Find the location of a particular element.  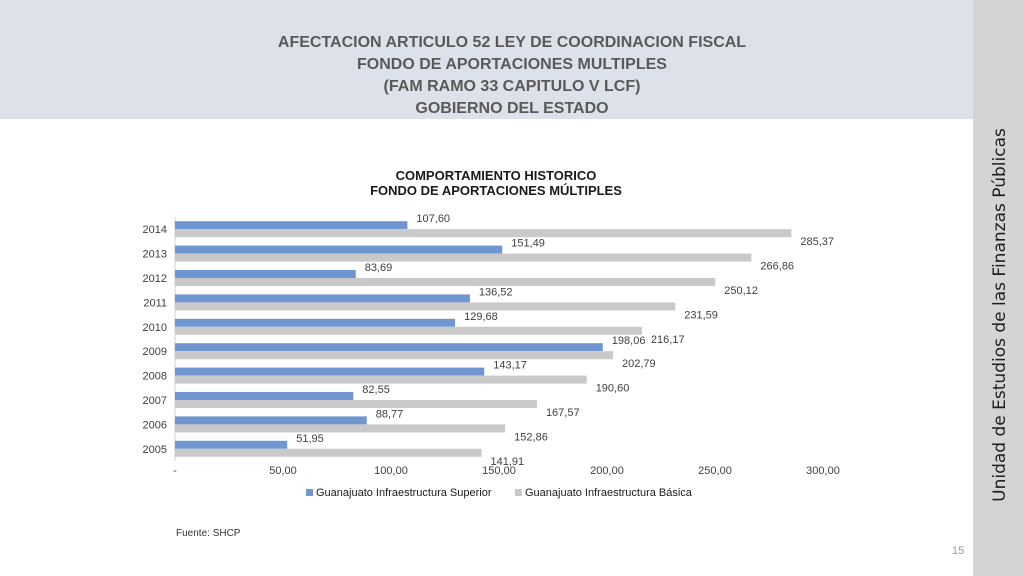

data-label-superior-2005: 51,95 is located at coordinates (310, 439).